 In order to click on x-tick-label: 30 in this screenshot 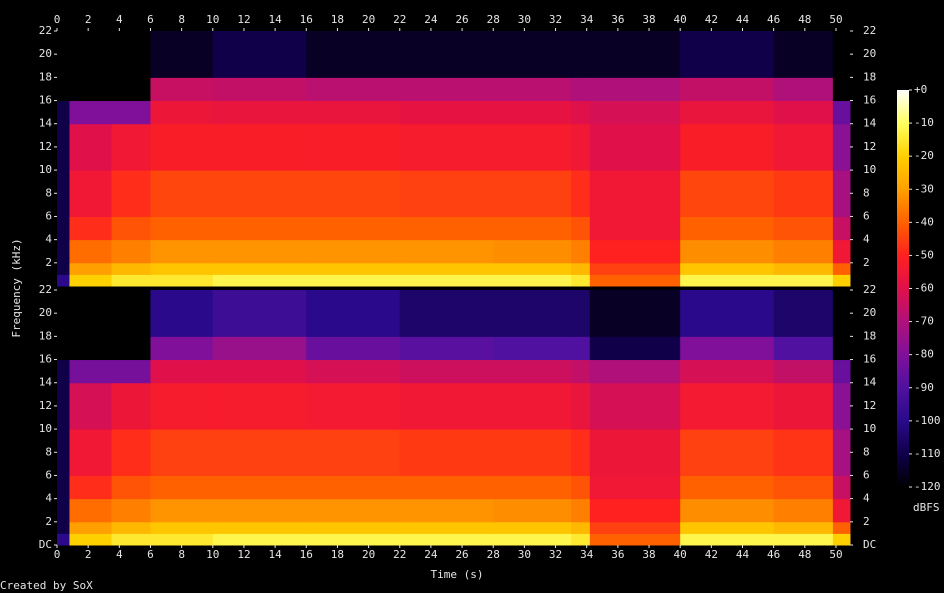, I will do `click(524, 19)`.